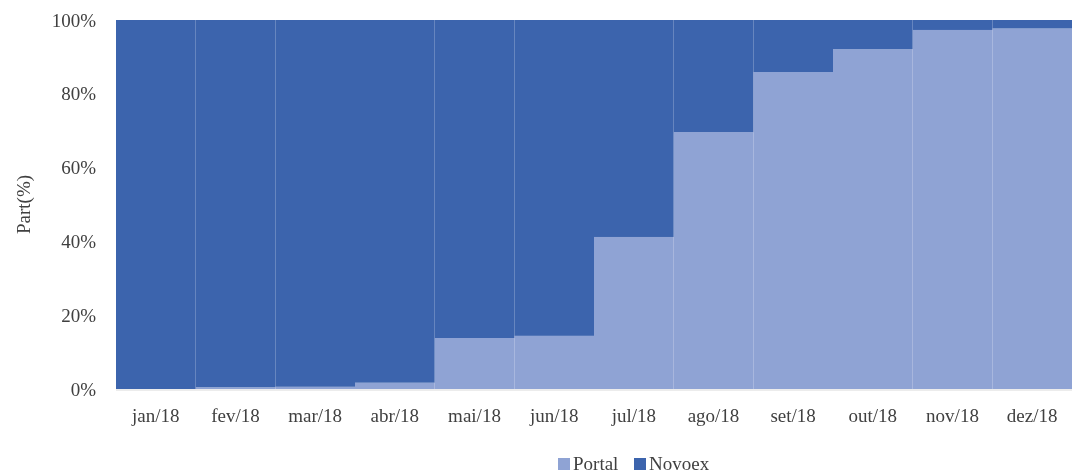 This screenshot has width=1072, height=472. Describe the element at coordinates (74, 20) in the screenshot. I see `y-tick-label: 100%` at that location.